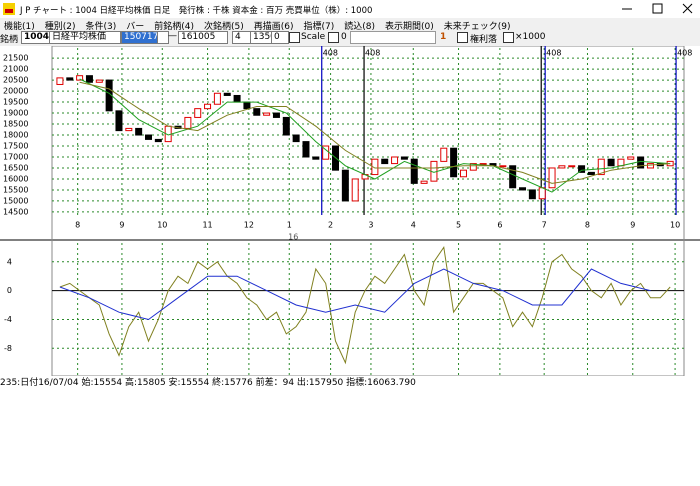 Image resolution: width=700 pixels, height=486 pixels. Describe the element at coordinates (530, 37) in the screenshot. I see `multiplier-label: ×1000` at that location.